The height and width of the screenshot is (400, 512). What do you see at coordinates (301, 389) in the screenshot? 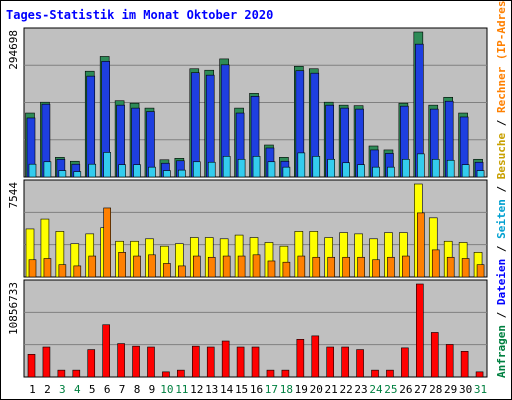
I see `day-label-19: 19` at bounding box center [301, 389].